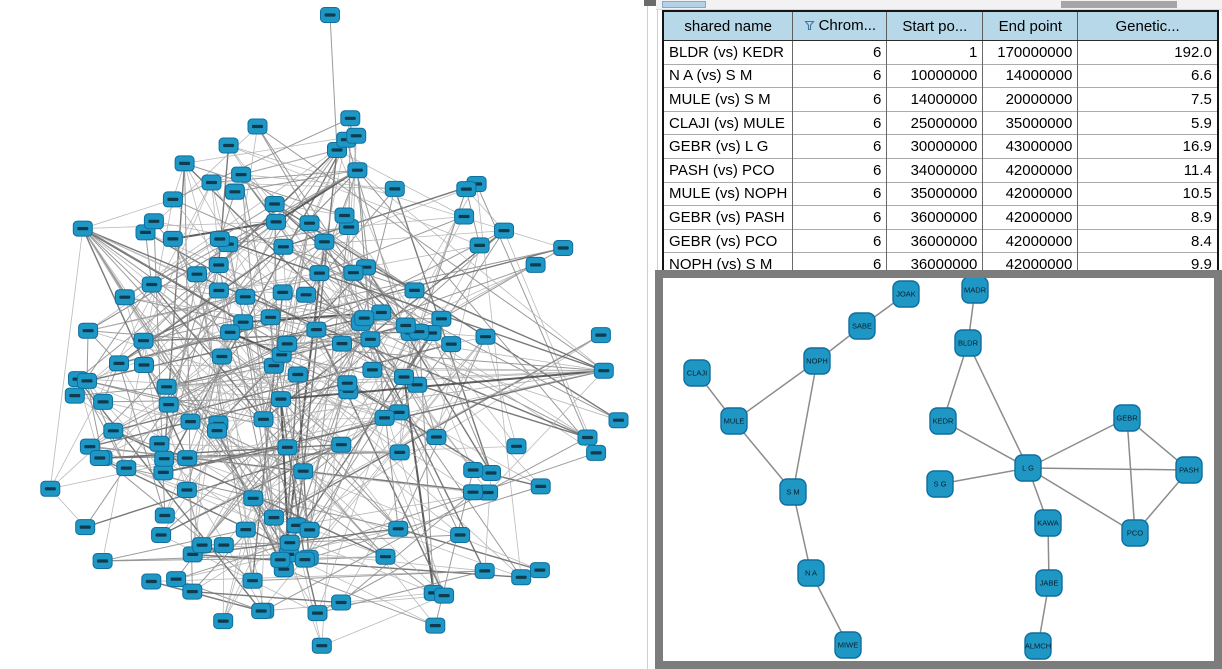 This screenshot has width=1222, height=669. What do you see at coordinates (975, 290) in the screenshot?
I see `node-madr: MADR` at bounding box center [975, 290].